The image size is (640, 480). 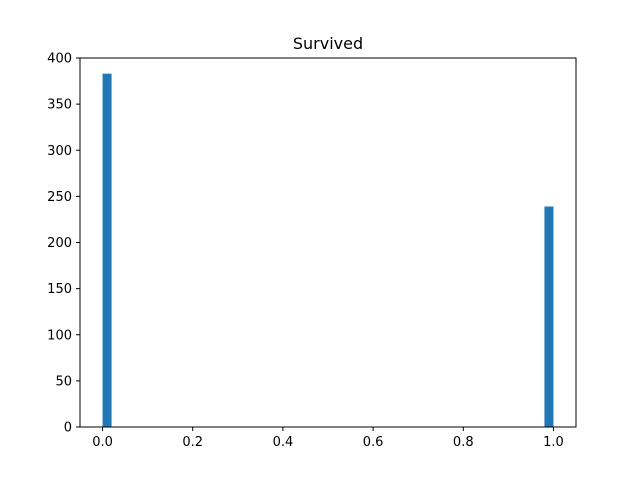 What do you see at coordinates (463, 442) in the screenshot?
I see `x-tick-label: 0.8` at bounding box center [463, 442].